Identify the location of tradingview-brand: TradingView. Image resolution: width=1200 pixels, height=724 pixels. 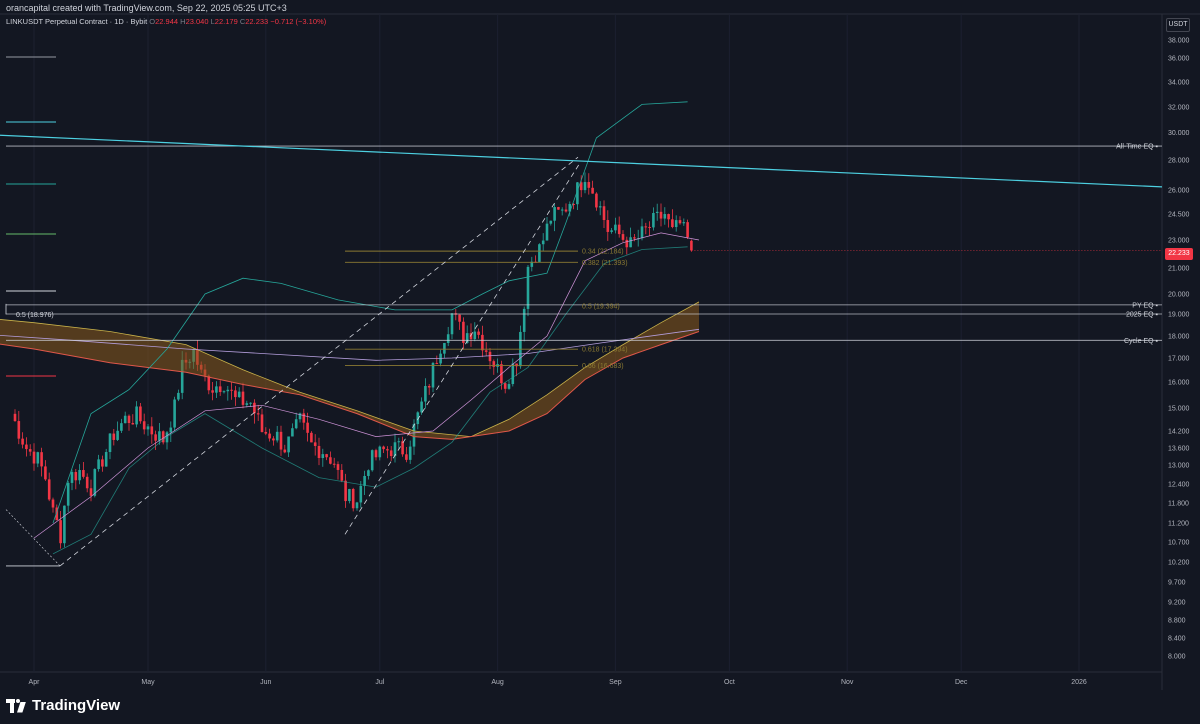
(63, 705).